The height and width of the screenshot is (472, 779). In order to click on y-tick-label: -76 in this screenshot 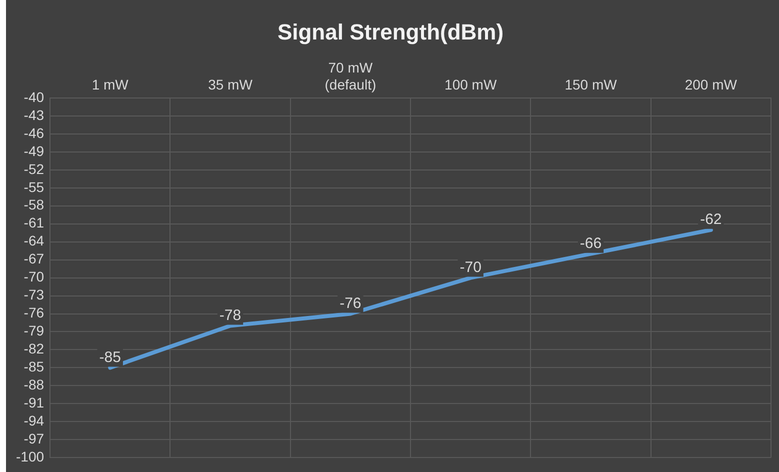, I will do `click(34, 312)`.